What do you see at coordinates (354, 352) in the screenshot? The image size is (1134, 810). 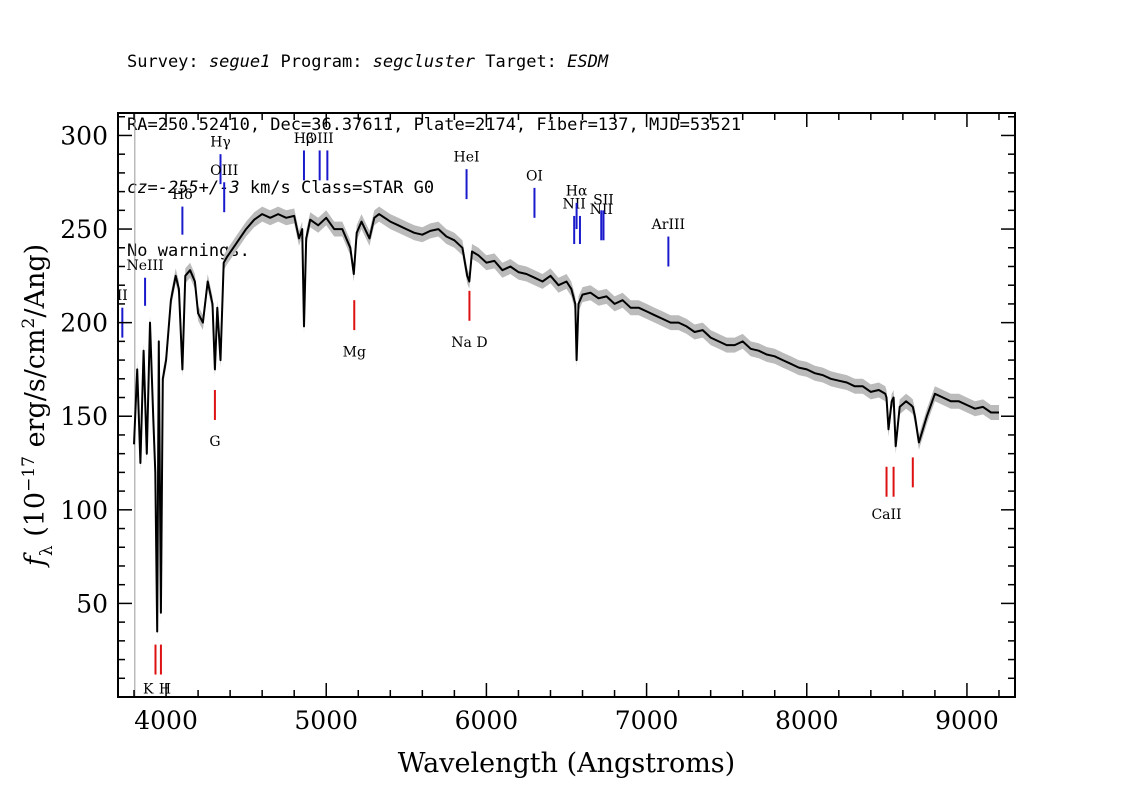 I see `absorption-line-label: Mg` at bounding box center [354, 352].